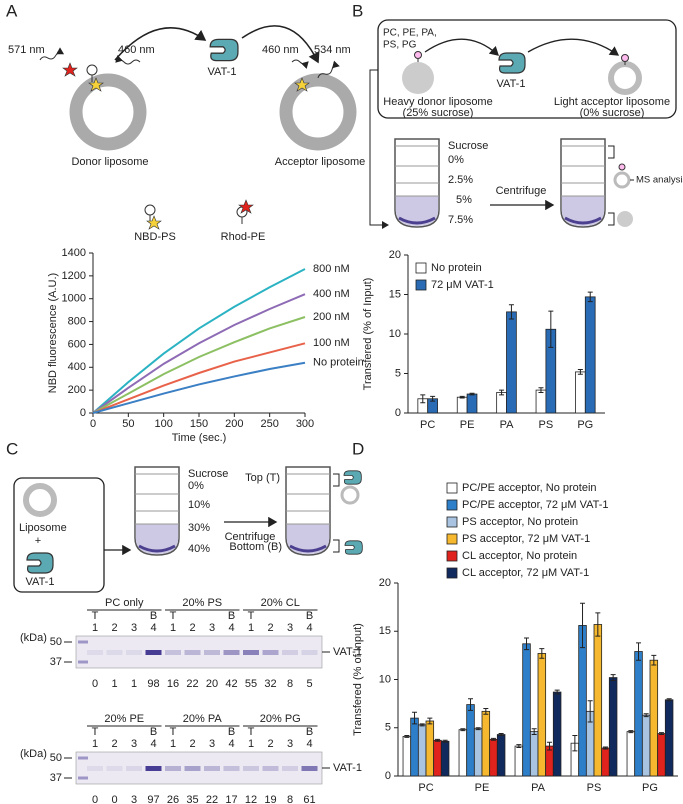 Image resolution: width=683 pixels, height=804 pixels. I want to click on lane-number: 2, so click(270, 628).